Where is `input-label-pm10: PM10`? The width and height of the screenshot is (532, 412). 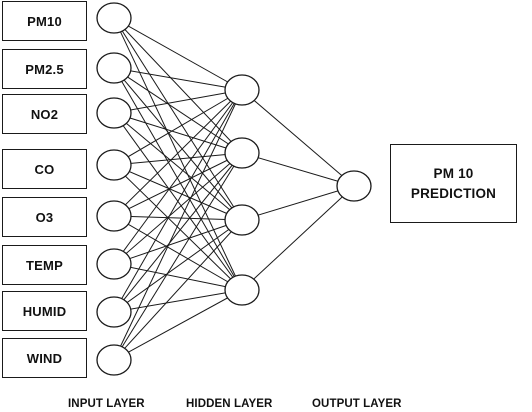
input-label-pm10: PM10 is located at coordinates (44, 21).